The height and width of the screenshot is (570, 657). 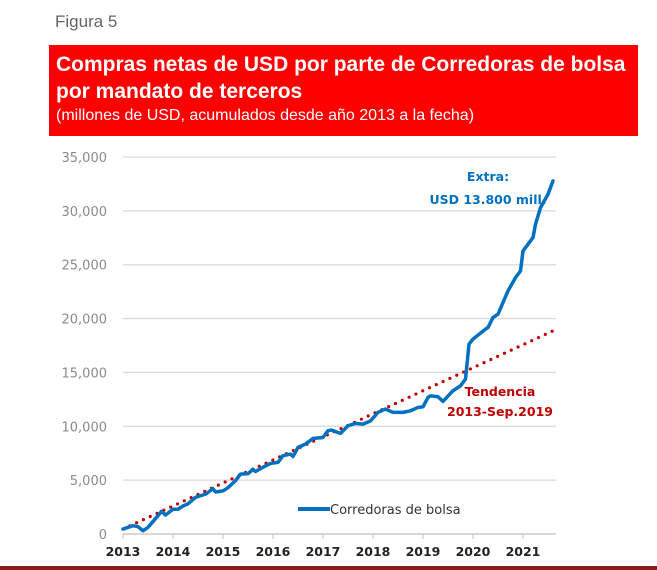 I want to click on bottom-bar, so click(x=328, y=568).